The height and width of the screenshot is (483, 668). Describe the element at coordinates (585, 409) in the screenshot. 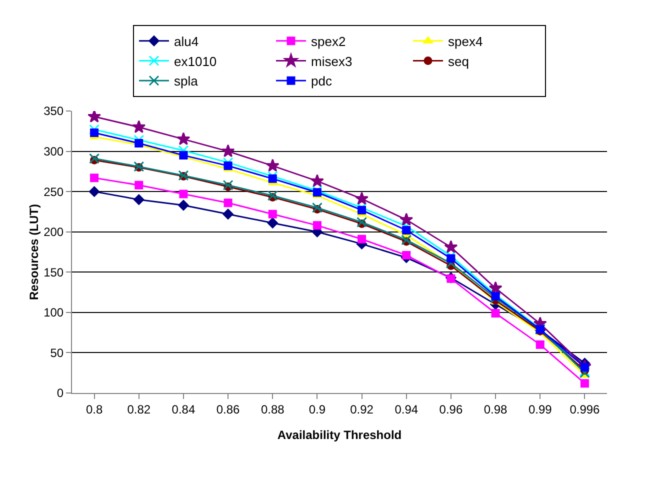

I see `x-tick-label: 0.996` at that location.